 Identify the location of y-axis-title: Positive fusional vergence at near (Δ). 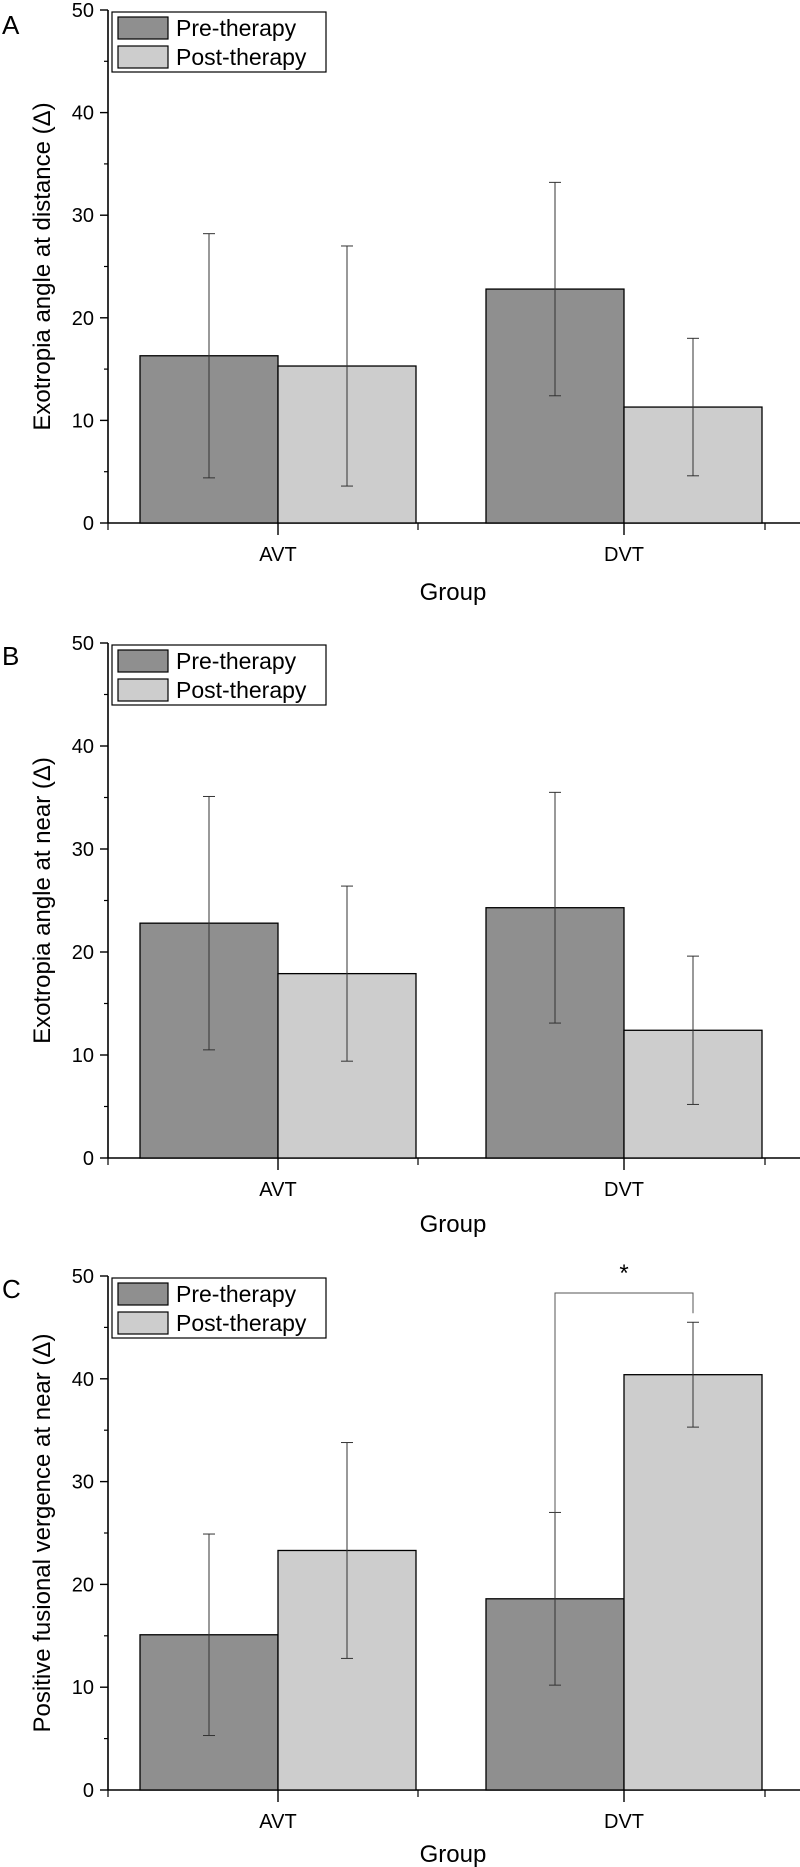
(42, 1533).